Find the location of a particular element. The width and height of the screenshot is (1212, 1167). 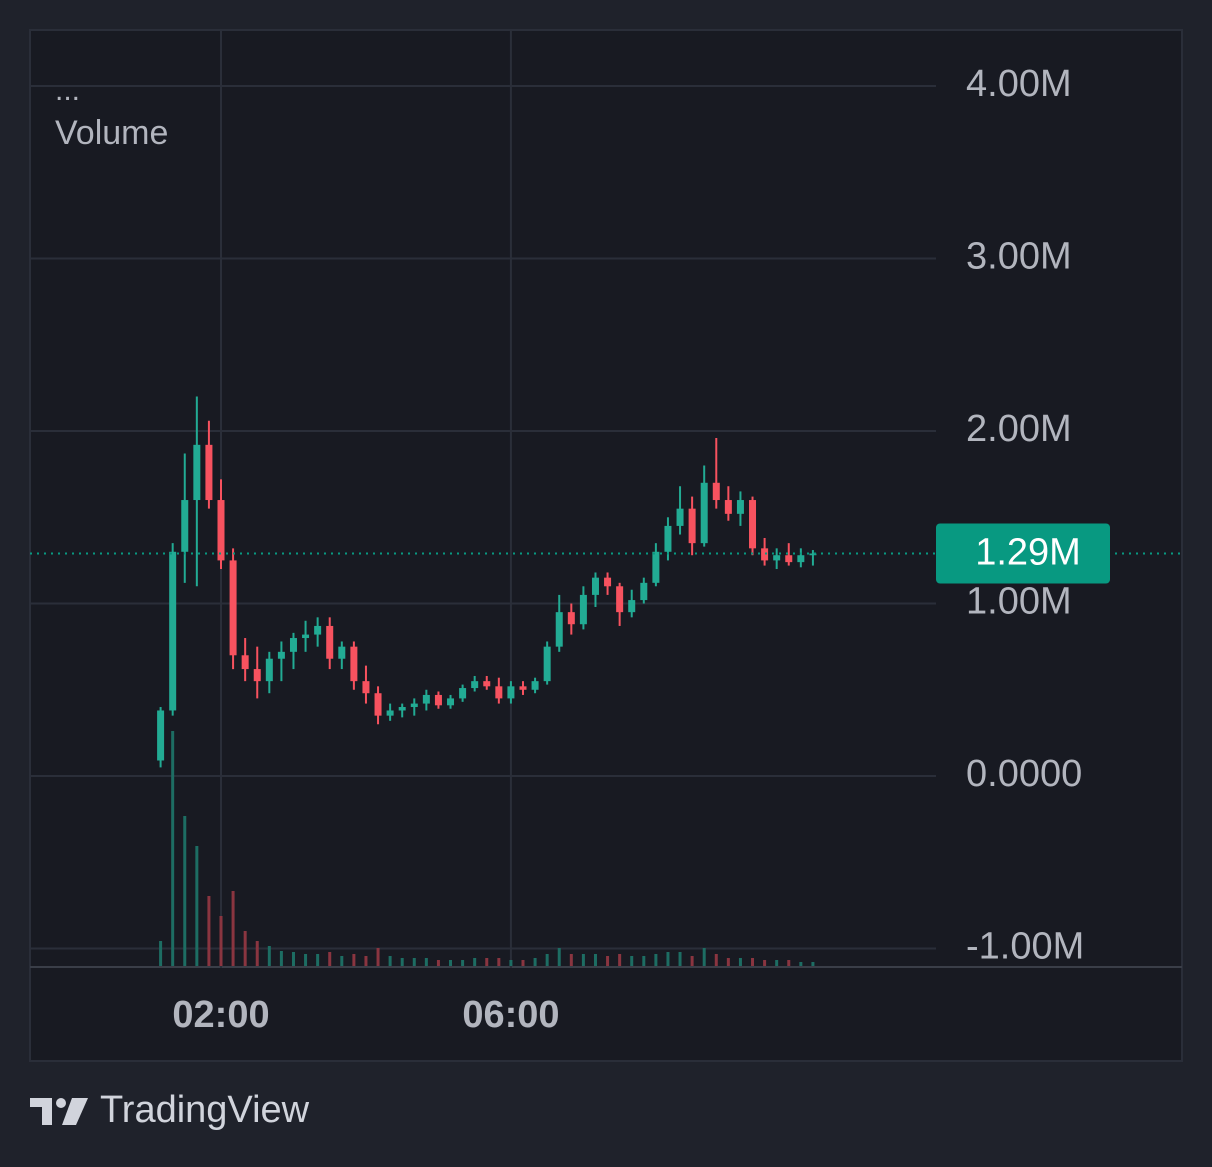

volume-pane is located at coordinates (487, 848).